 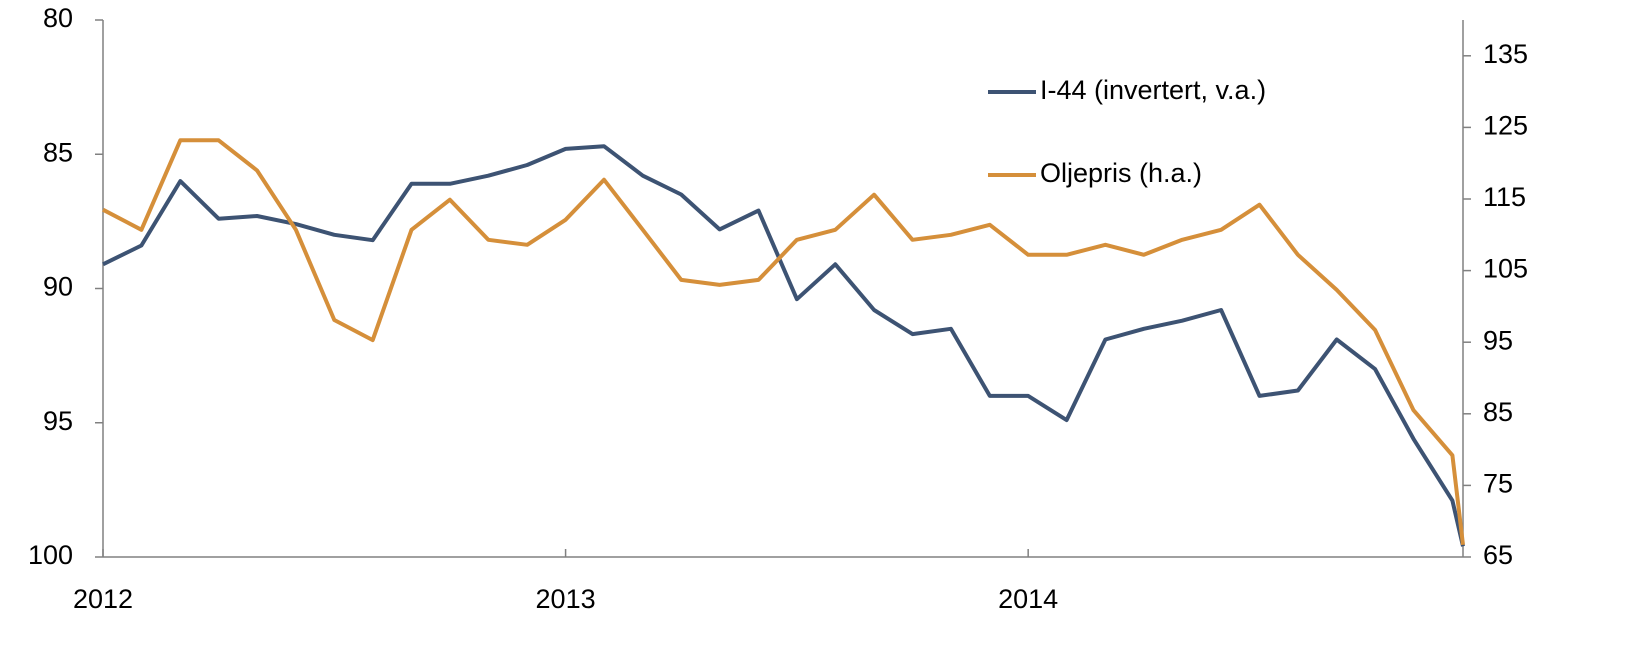 I want to click on y-tick-label: 90, so click(x=58, y=287).